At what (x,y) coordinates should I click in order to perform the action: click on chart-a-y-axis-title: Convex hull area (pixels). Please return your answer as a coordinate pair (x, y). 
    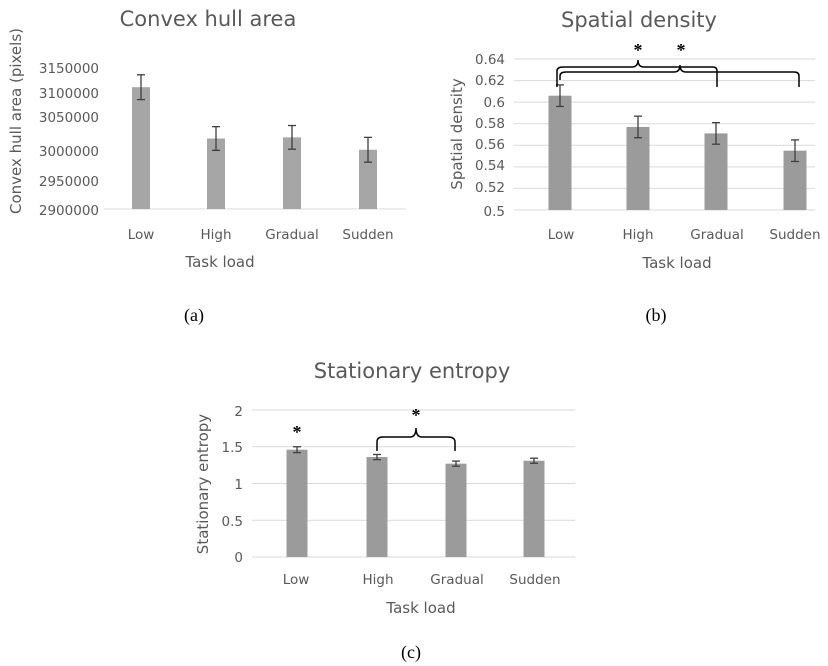
    Looking at the image, I should click on (16, 121).